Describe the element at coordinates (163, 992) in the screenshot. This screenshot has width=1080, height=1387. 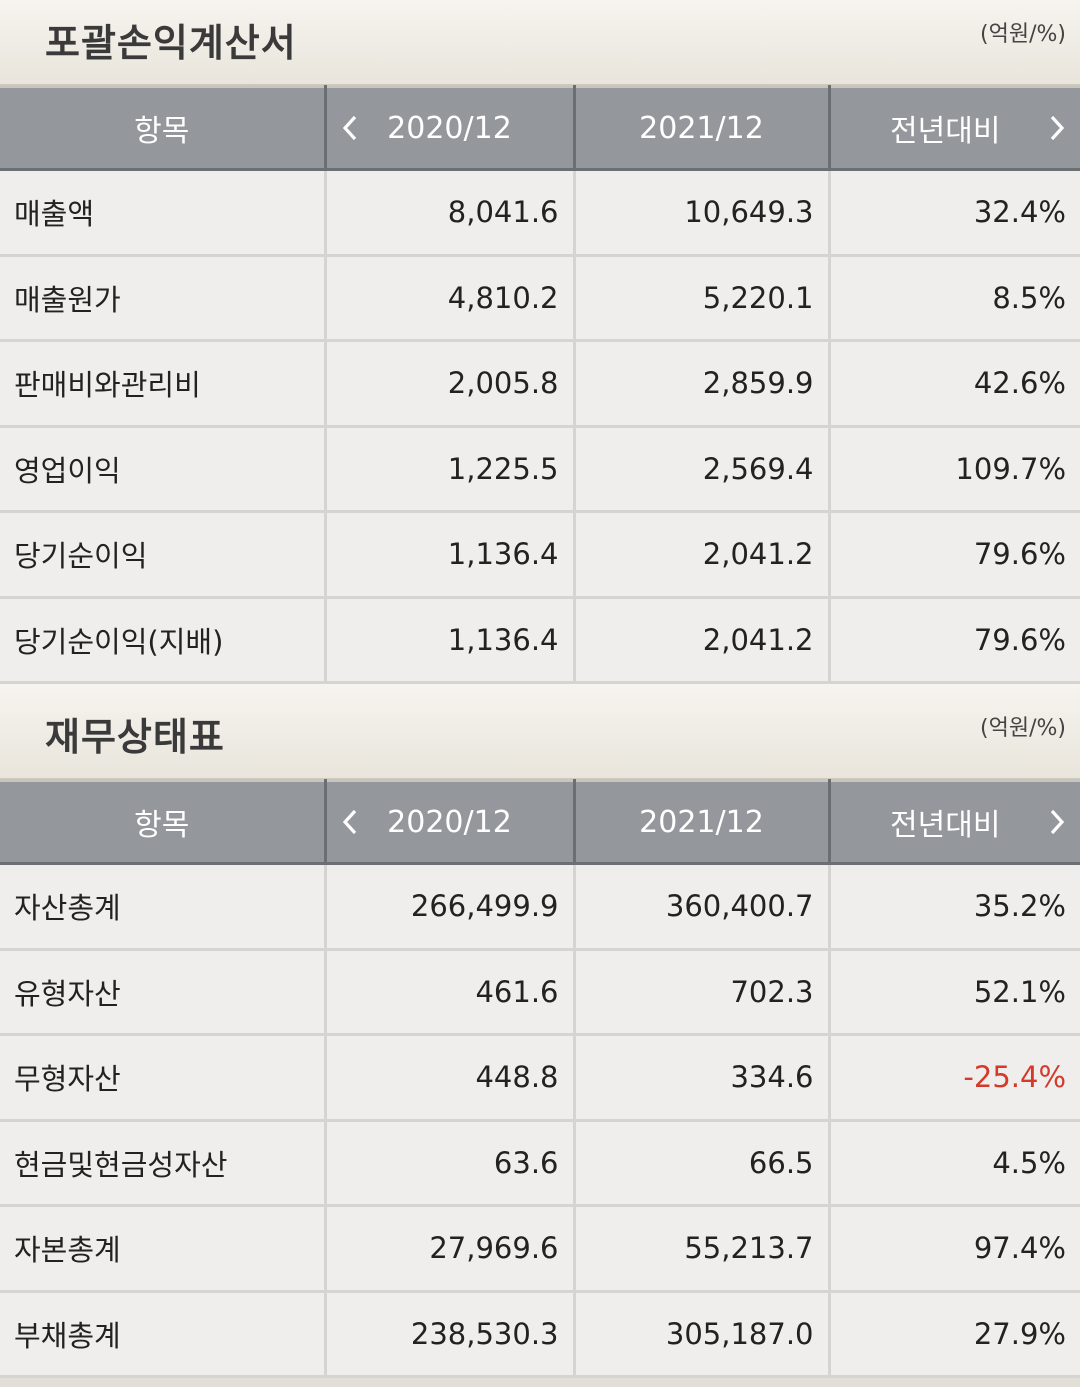
I see `row-item-label: 유형자산` at that location.